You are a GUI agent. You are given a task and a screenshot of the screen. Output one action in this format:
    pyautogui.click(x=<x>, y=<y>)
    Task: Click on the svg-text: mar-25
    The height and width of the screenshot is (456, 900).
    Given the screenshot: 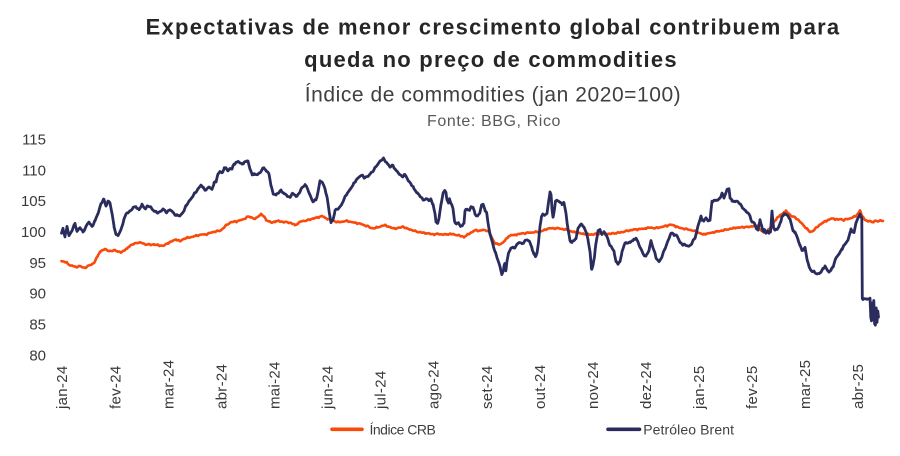 What is the action you would take?
    pyautogui.click(x=805, y=384)
    